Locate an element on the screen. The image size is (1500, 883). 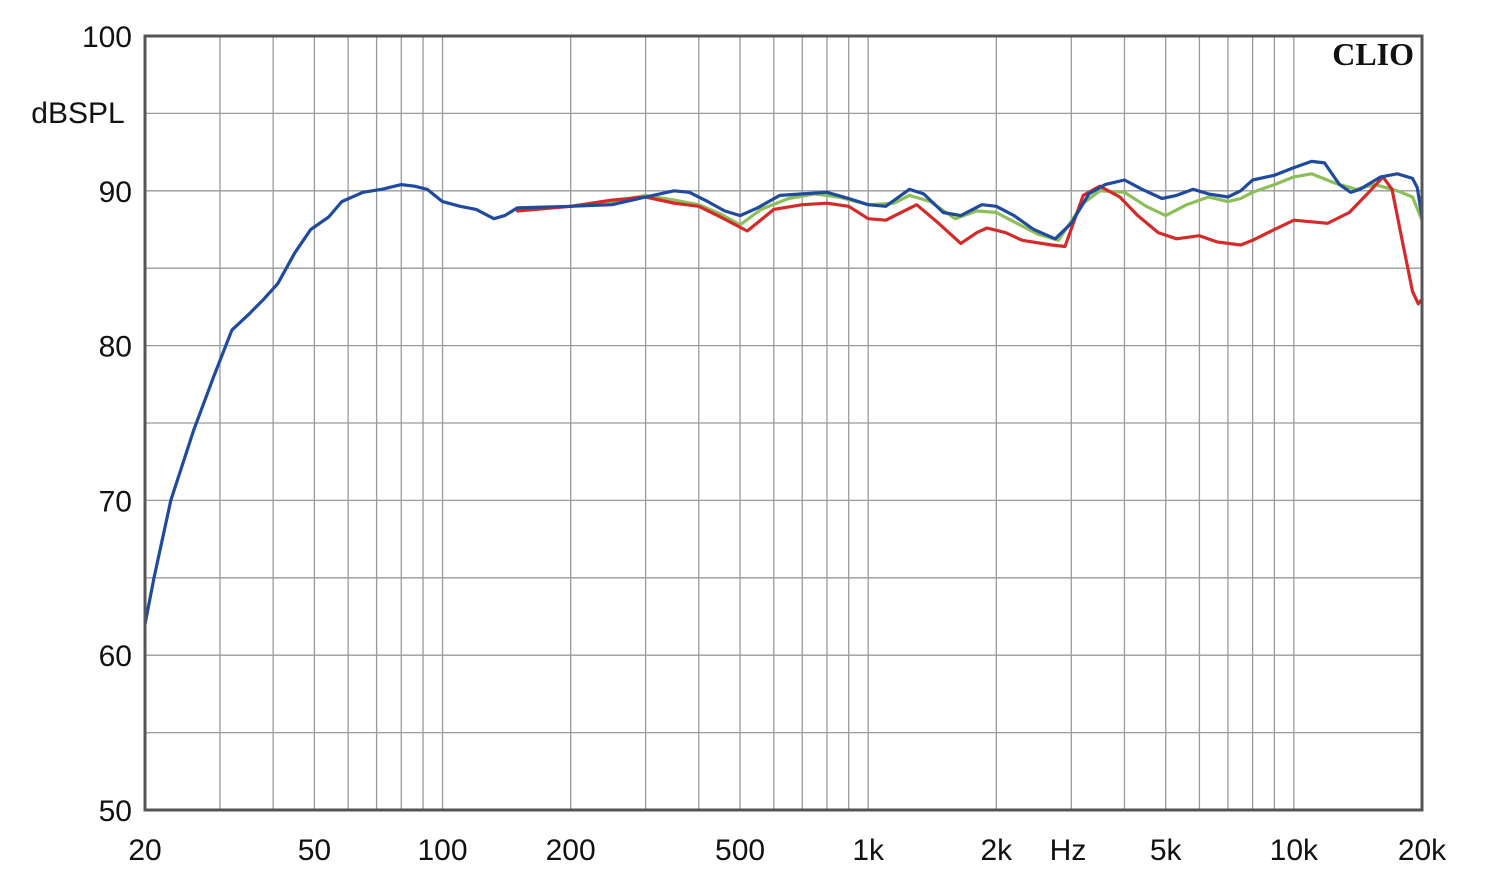
x-axis-label: Hz is located at coordinates (1068, 850).